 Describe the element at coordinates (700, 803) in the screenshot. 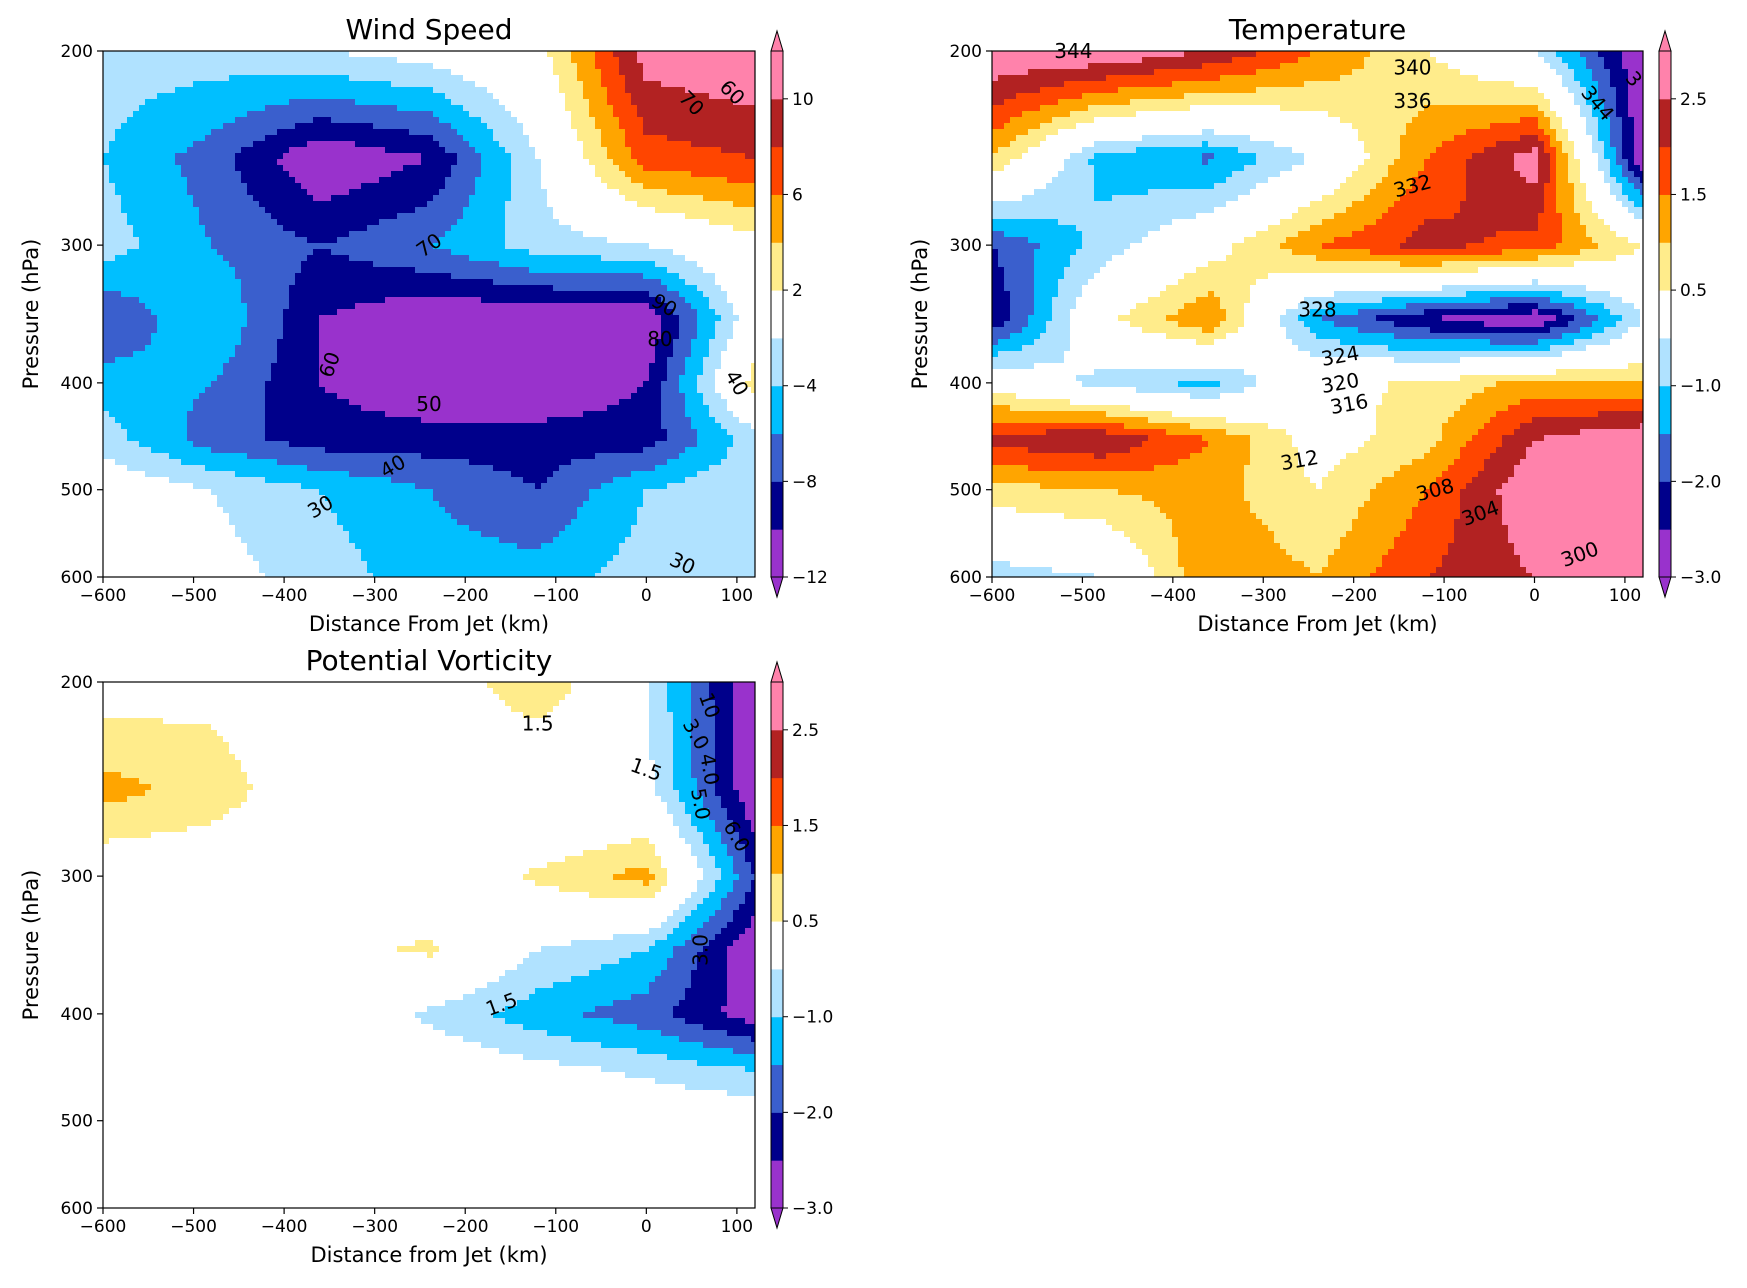

I see `contour-label: 5.0` at that location.